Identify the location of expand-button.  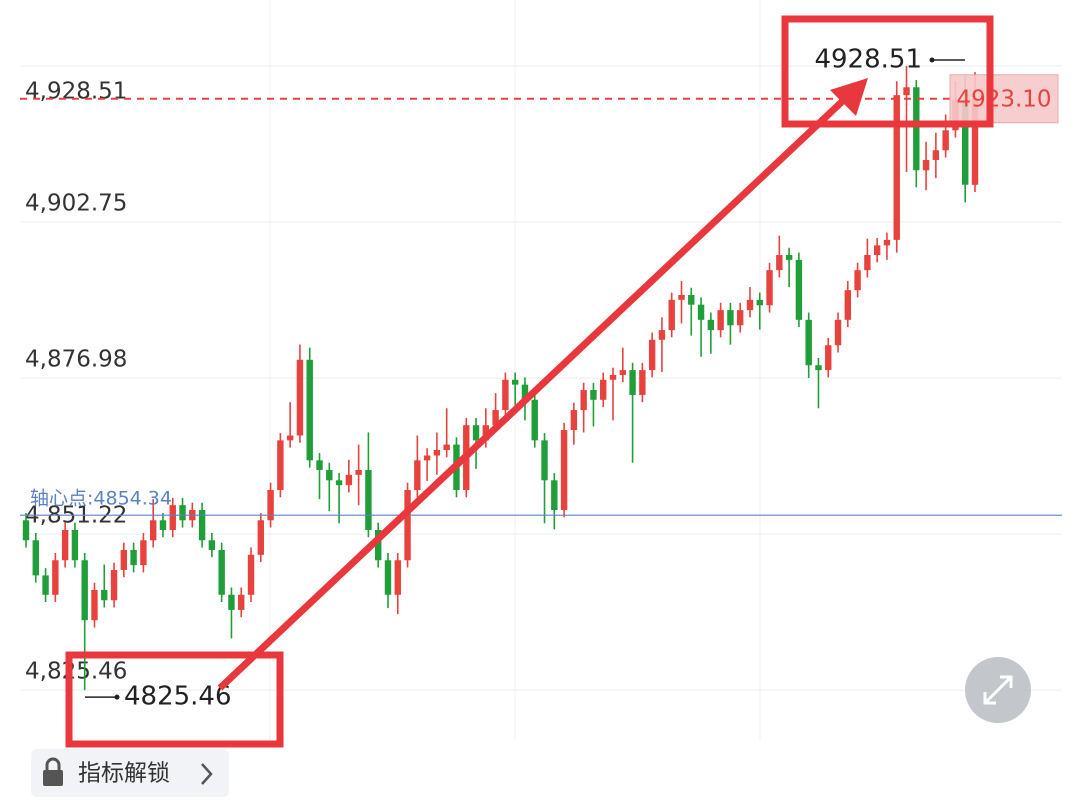
(998, 690).